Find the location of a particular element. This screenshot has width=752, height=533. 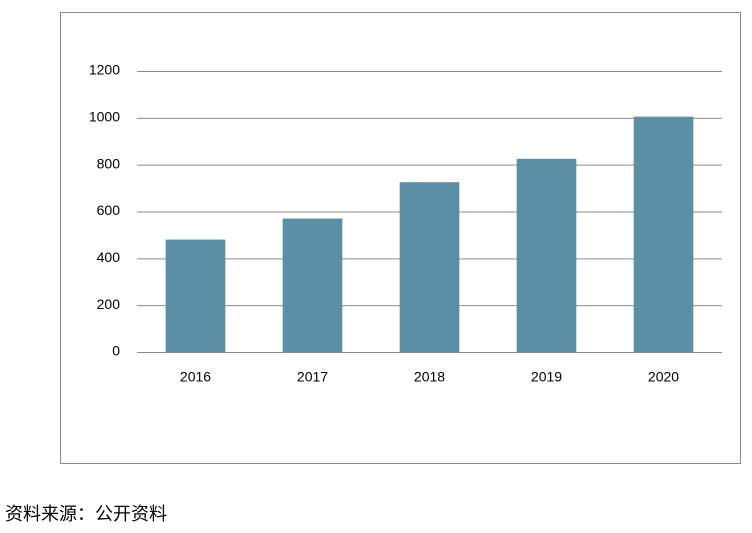

x-tick-label: 2017 is located at coordinates (312, 377).